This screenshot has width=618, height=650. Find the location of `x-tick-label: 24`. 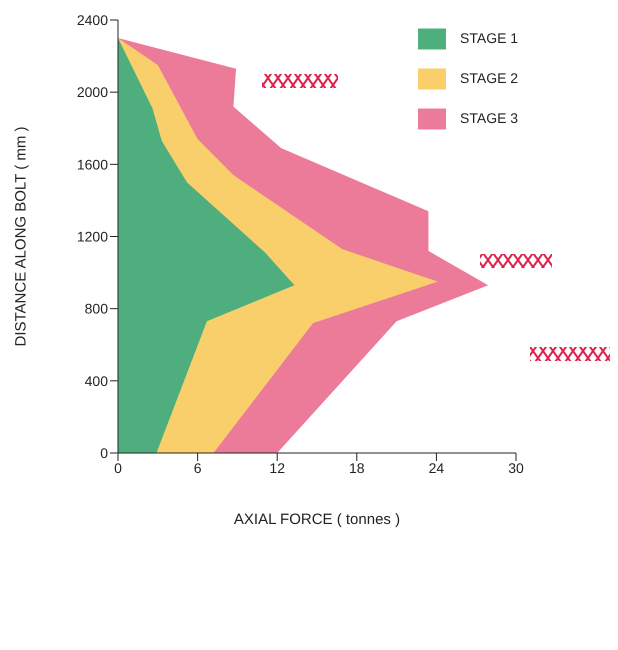

x-tick-label: 24 is located at coordinates (436, 468).